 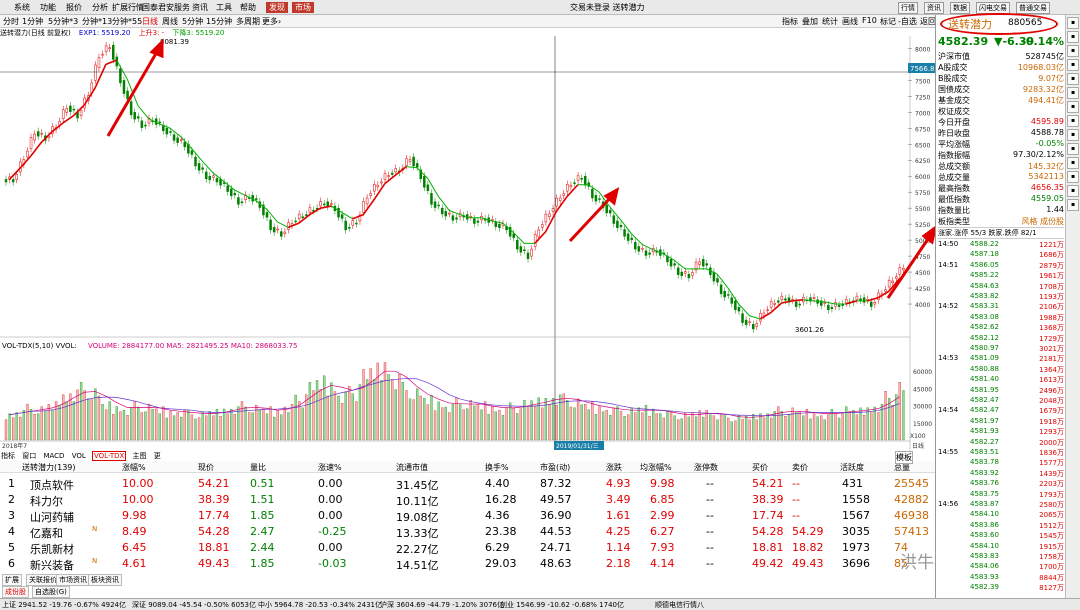 What do you see at coordinates (850, 21) in the screenshot?
I see `toolbar-draw: 画线` at bounding box center [850, 21].